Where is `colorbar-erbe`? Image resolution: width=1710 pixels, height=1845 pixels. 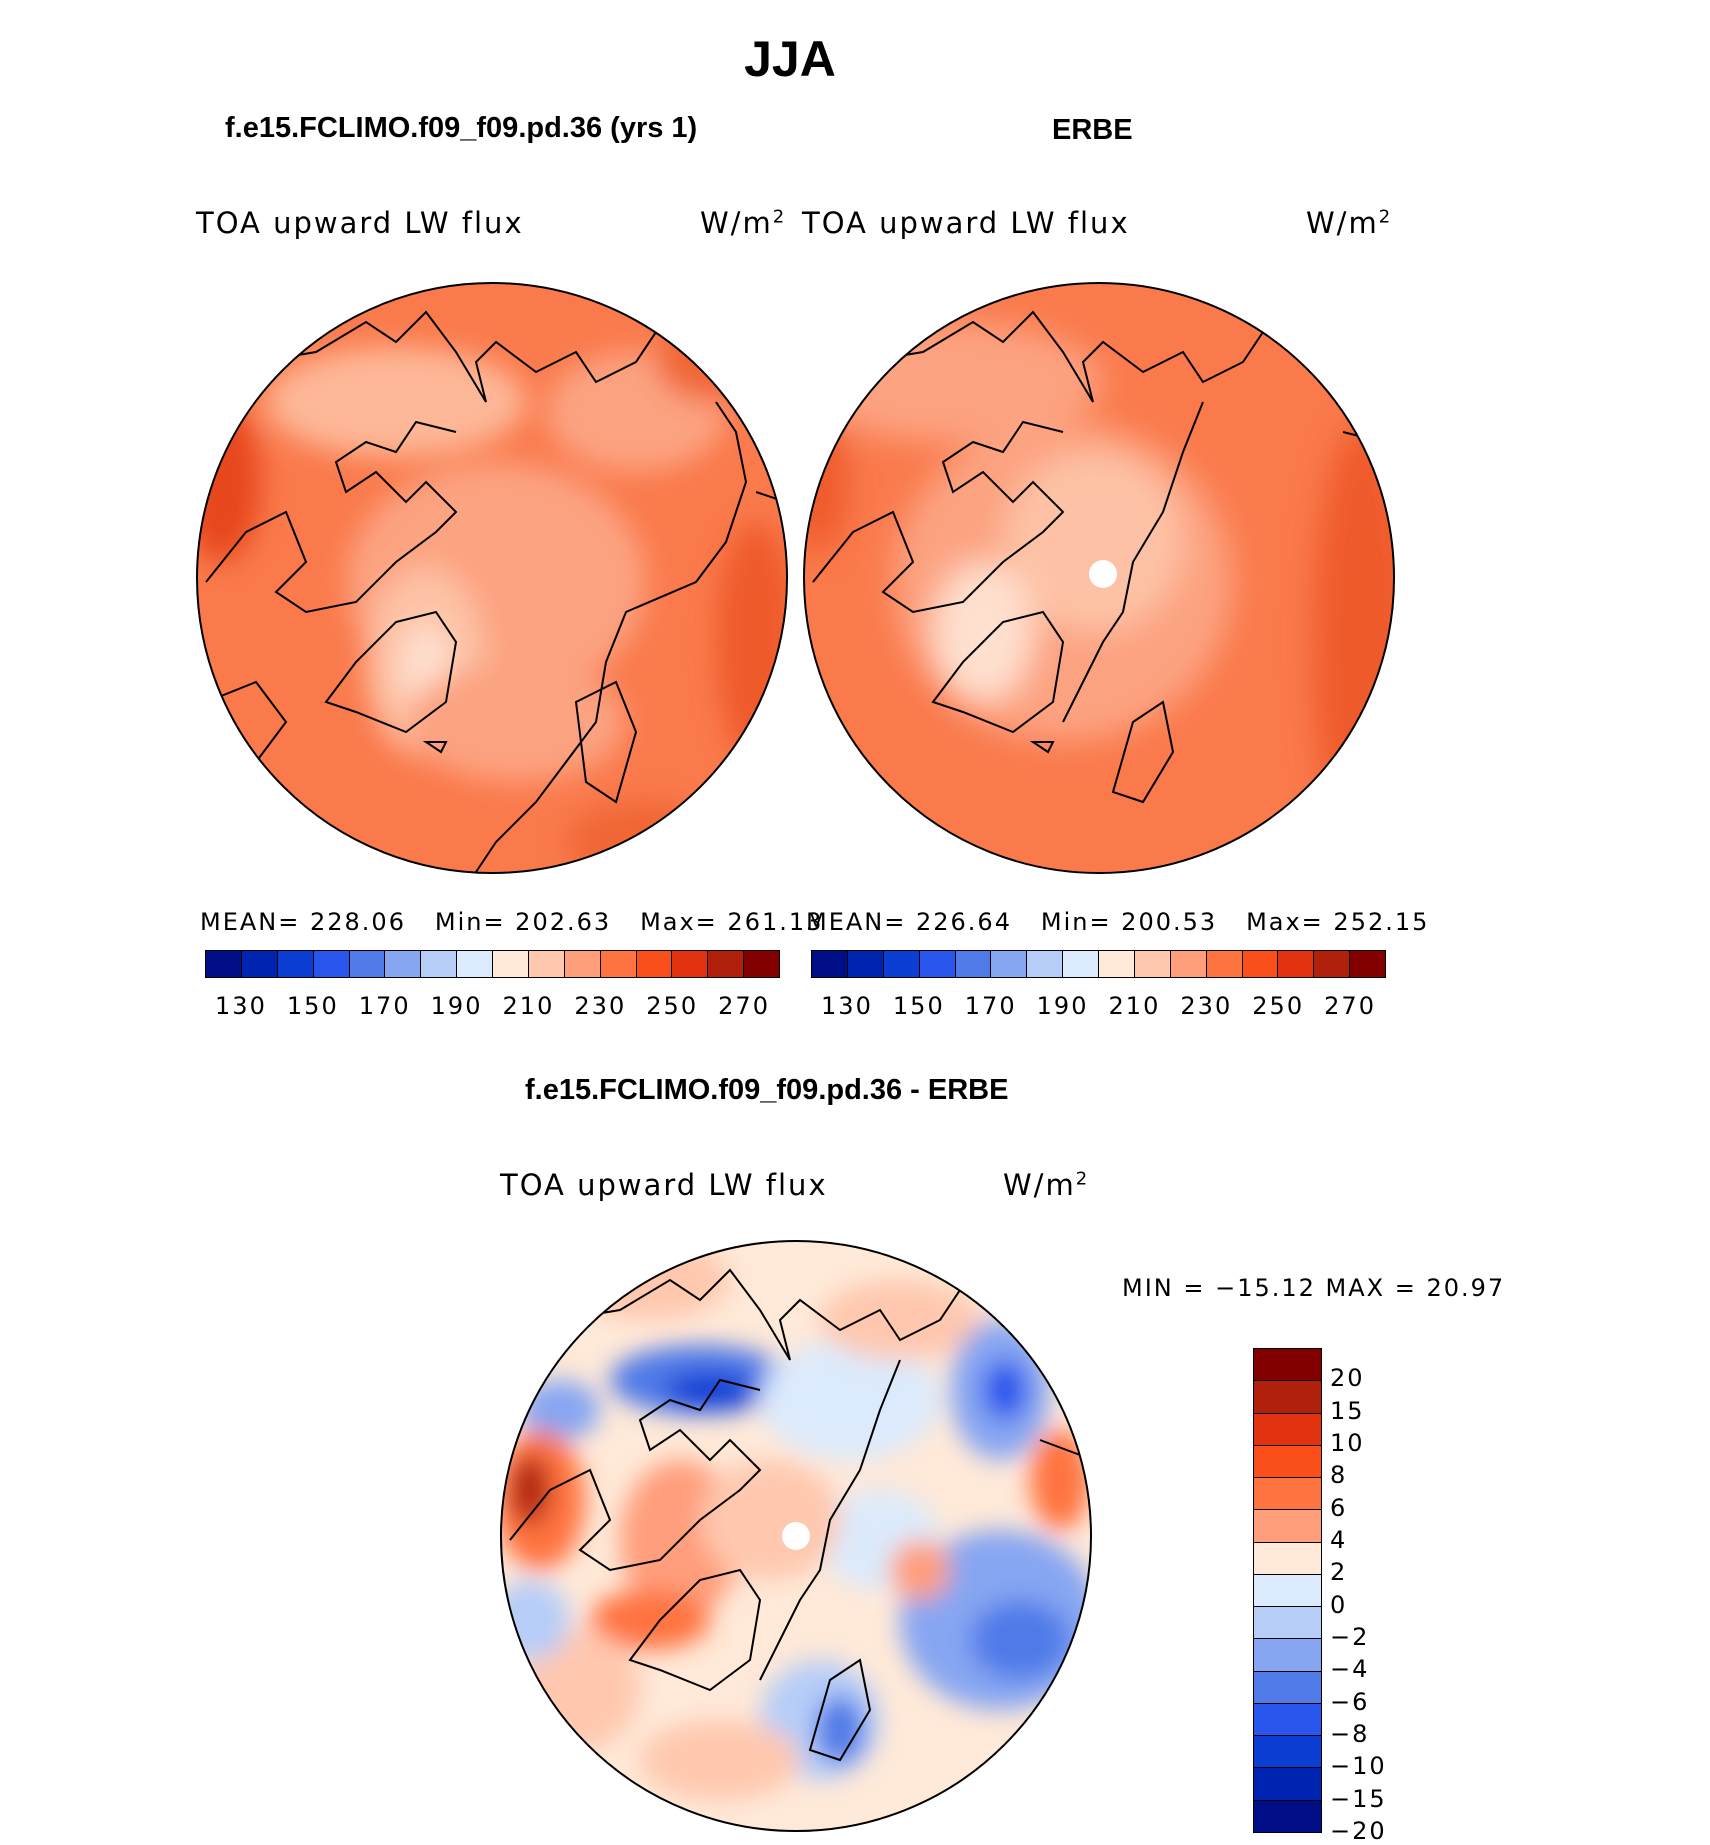
colorbar-erbe is located at coordinates (1098, 964).